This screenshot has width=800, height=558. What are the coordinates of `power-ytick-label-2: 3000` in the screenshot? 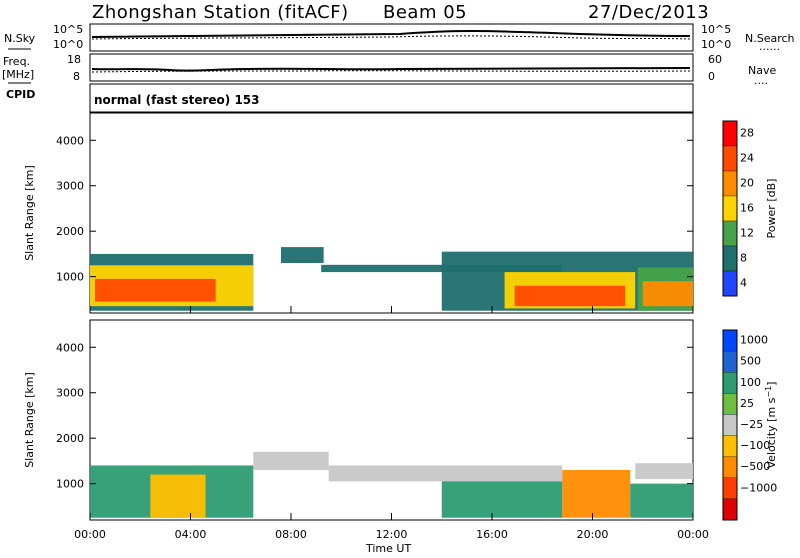 It's located at (70, 186).